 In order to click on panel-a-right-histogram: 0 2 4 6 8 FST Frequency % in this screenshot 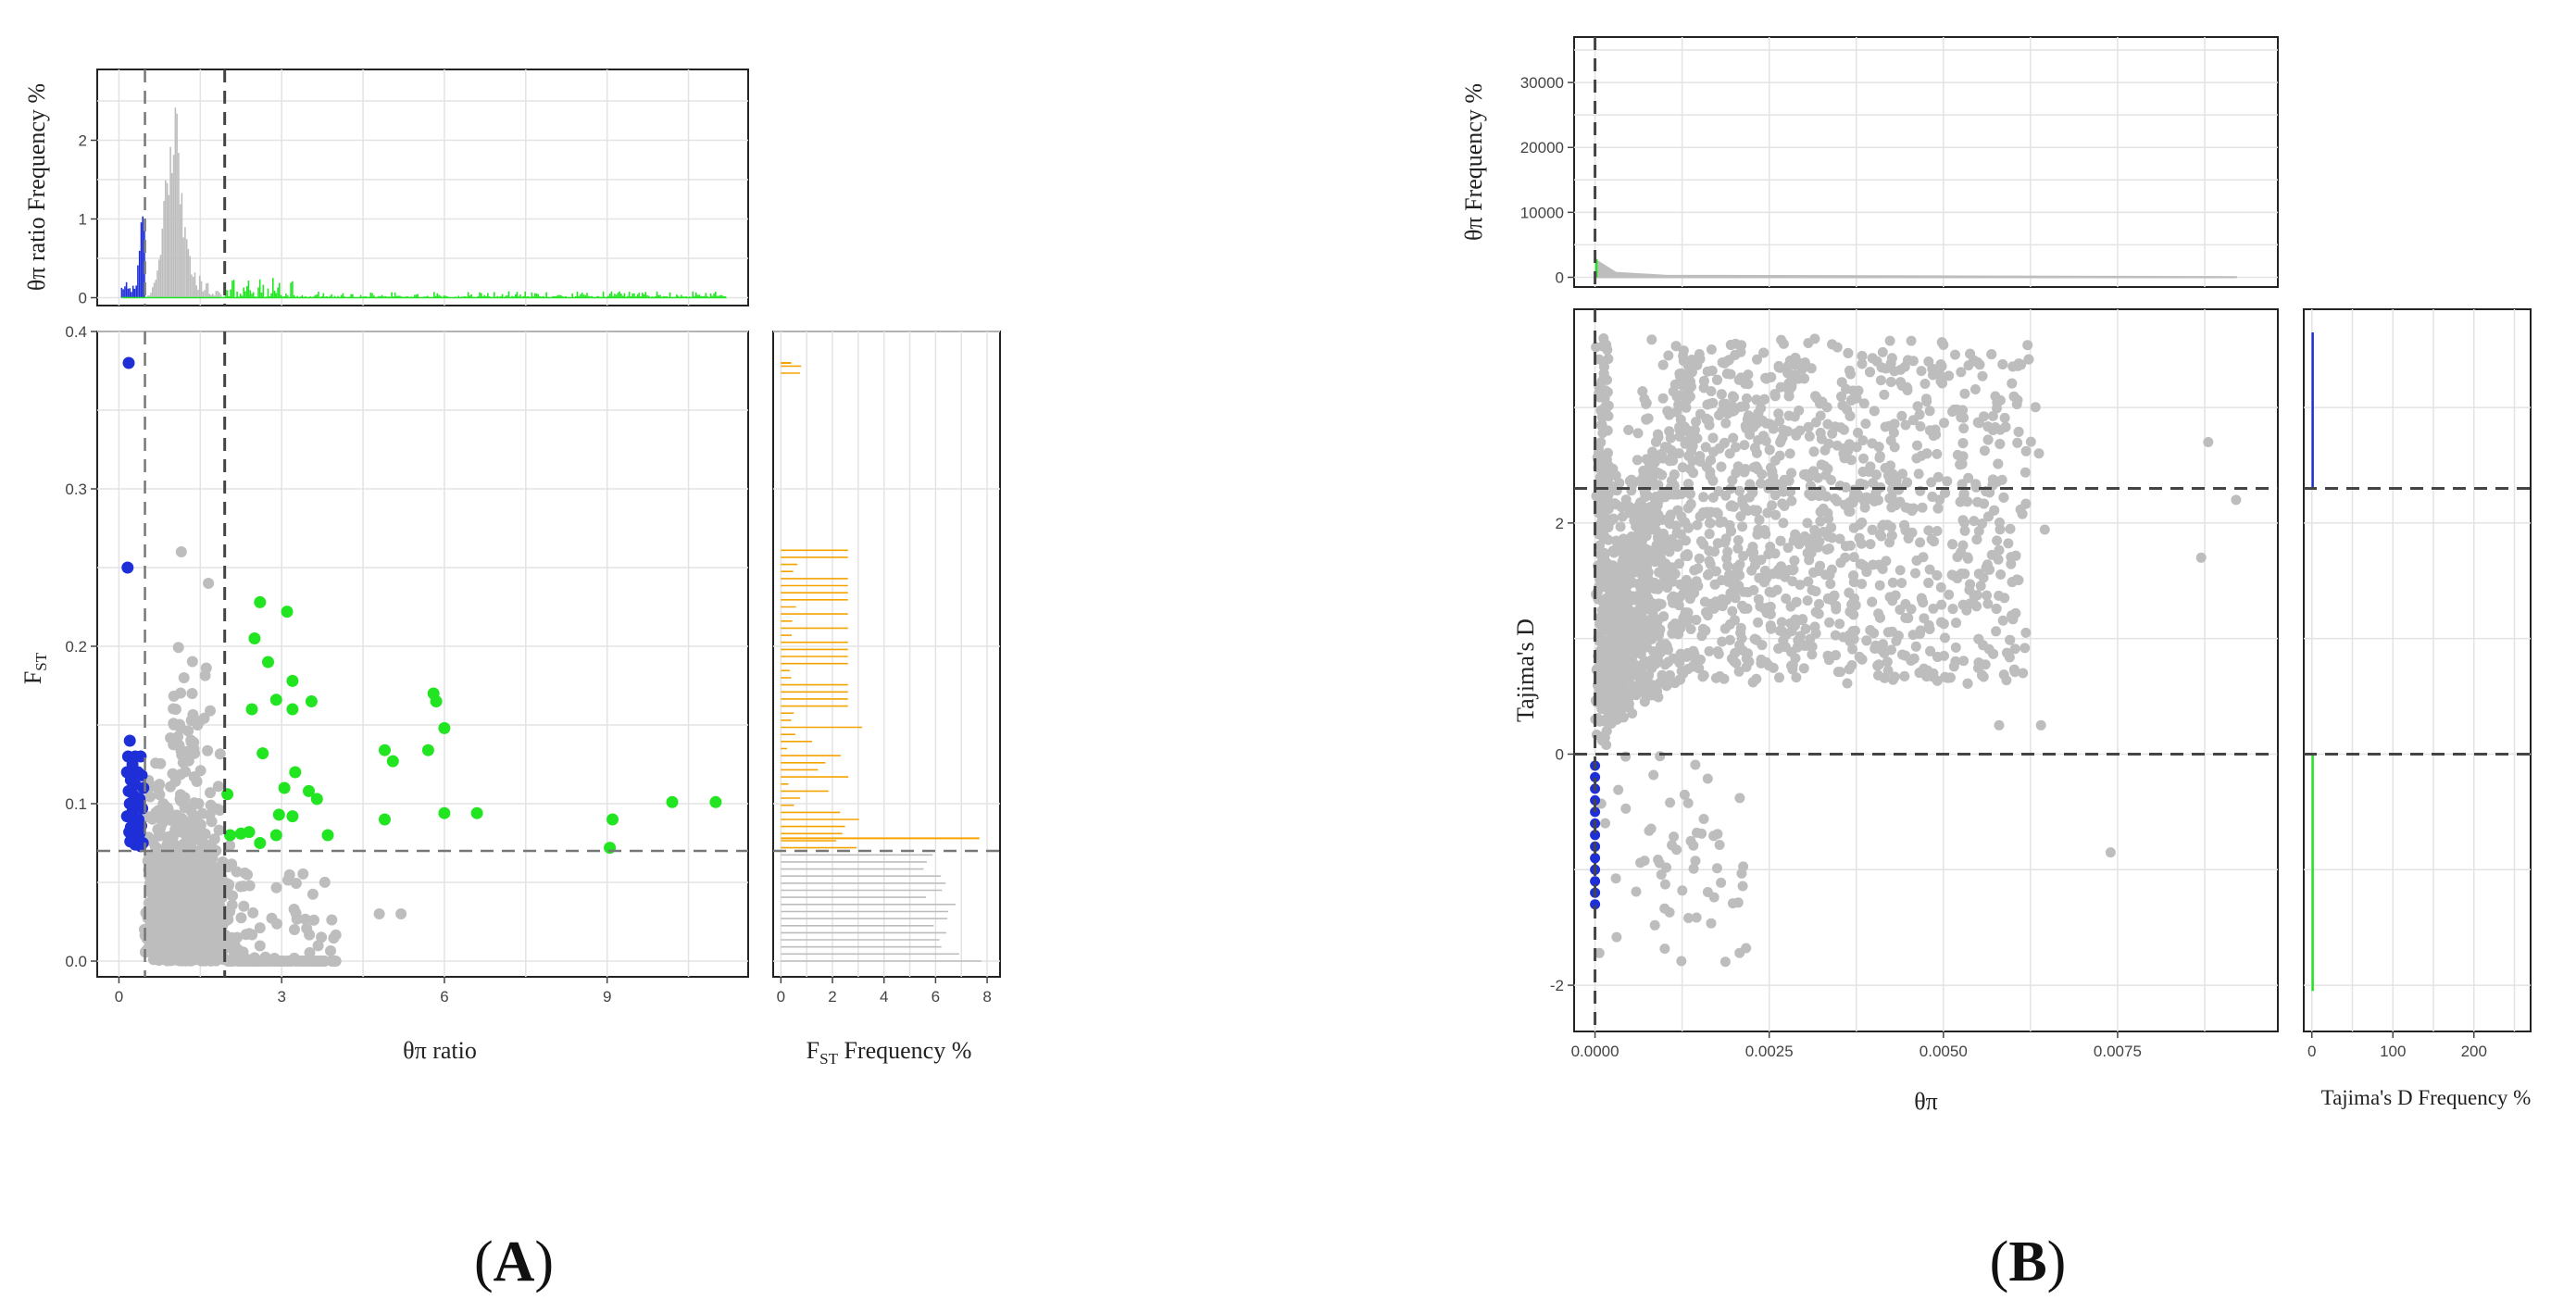, I will do `click(886, 699)`.